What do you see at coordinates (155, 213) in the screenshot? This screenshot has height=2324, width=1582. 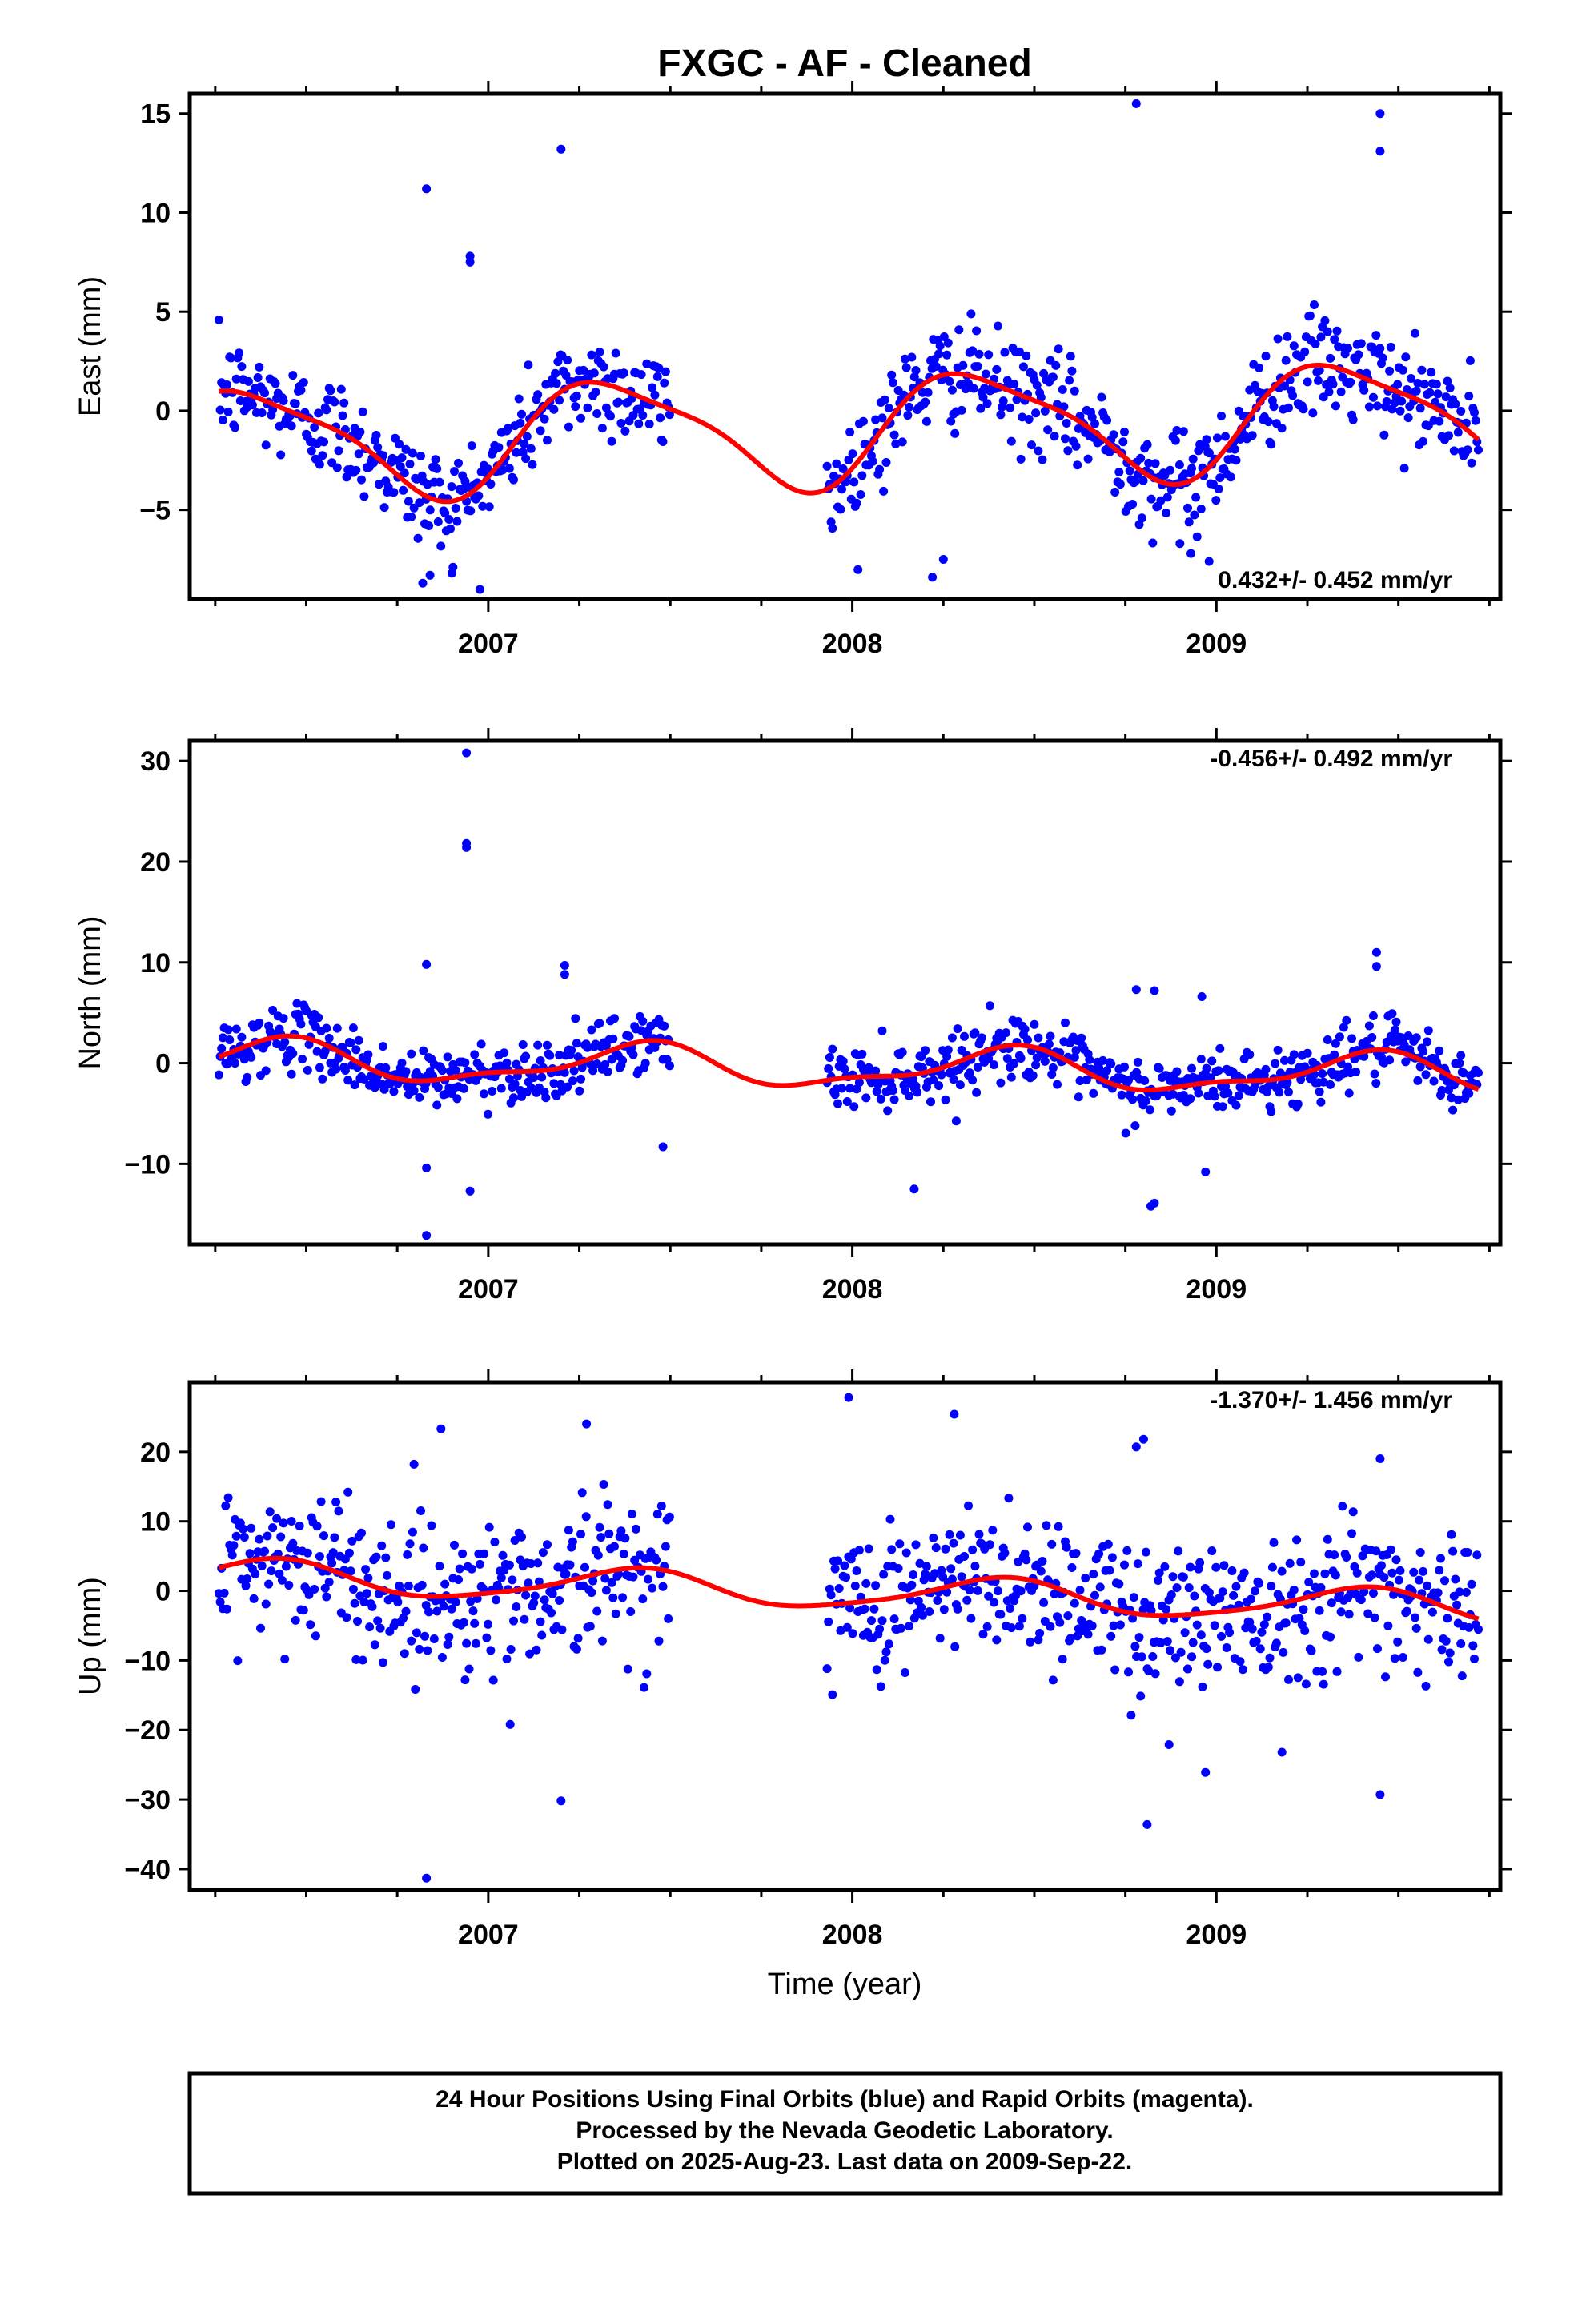 I see `y-tick-label: 10` at bounding box center [155, 213].